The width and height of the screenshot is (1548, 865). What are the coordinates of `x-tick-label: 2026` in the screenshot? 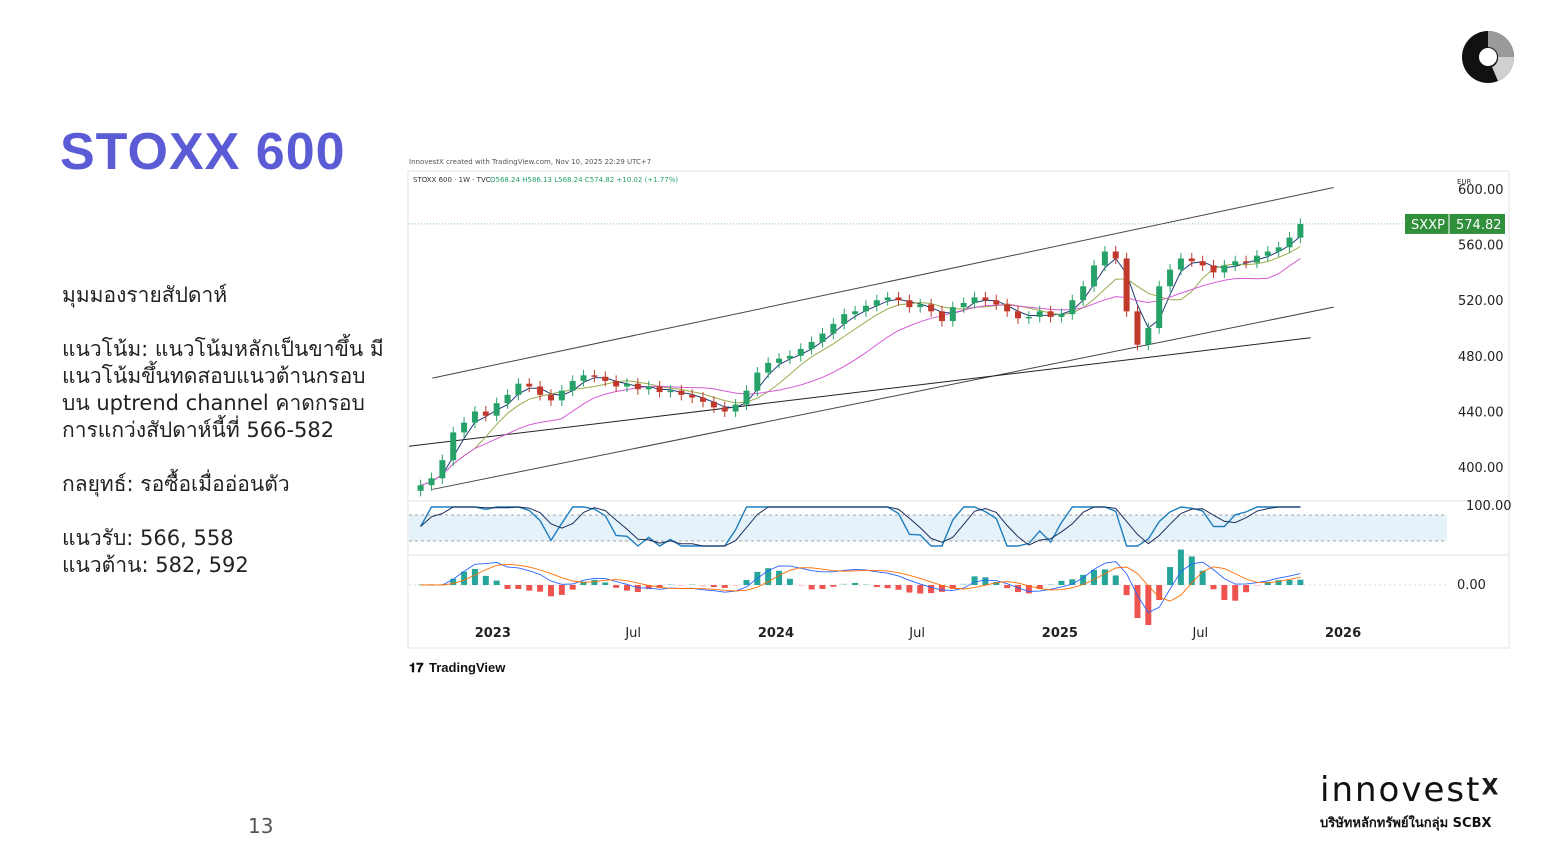 It's located at (1343, 633).